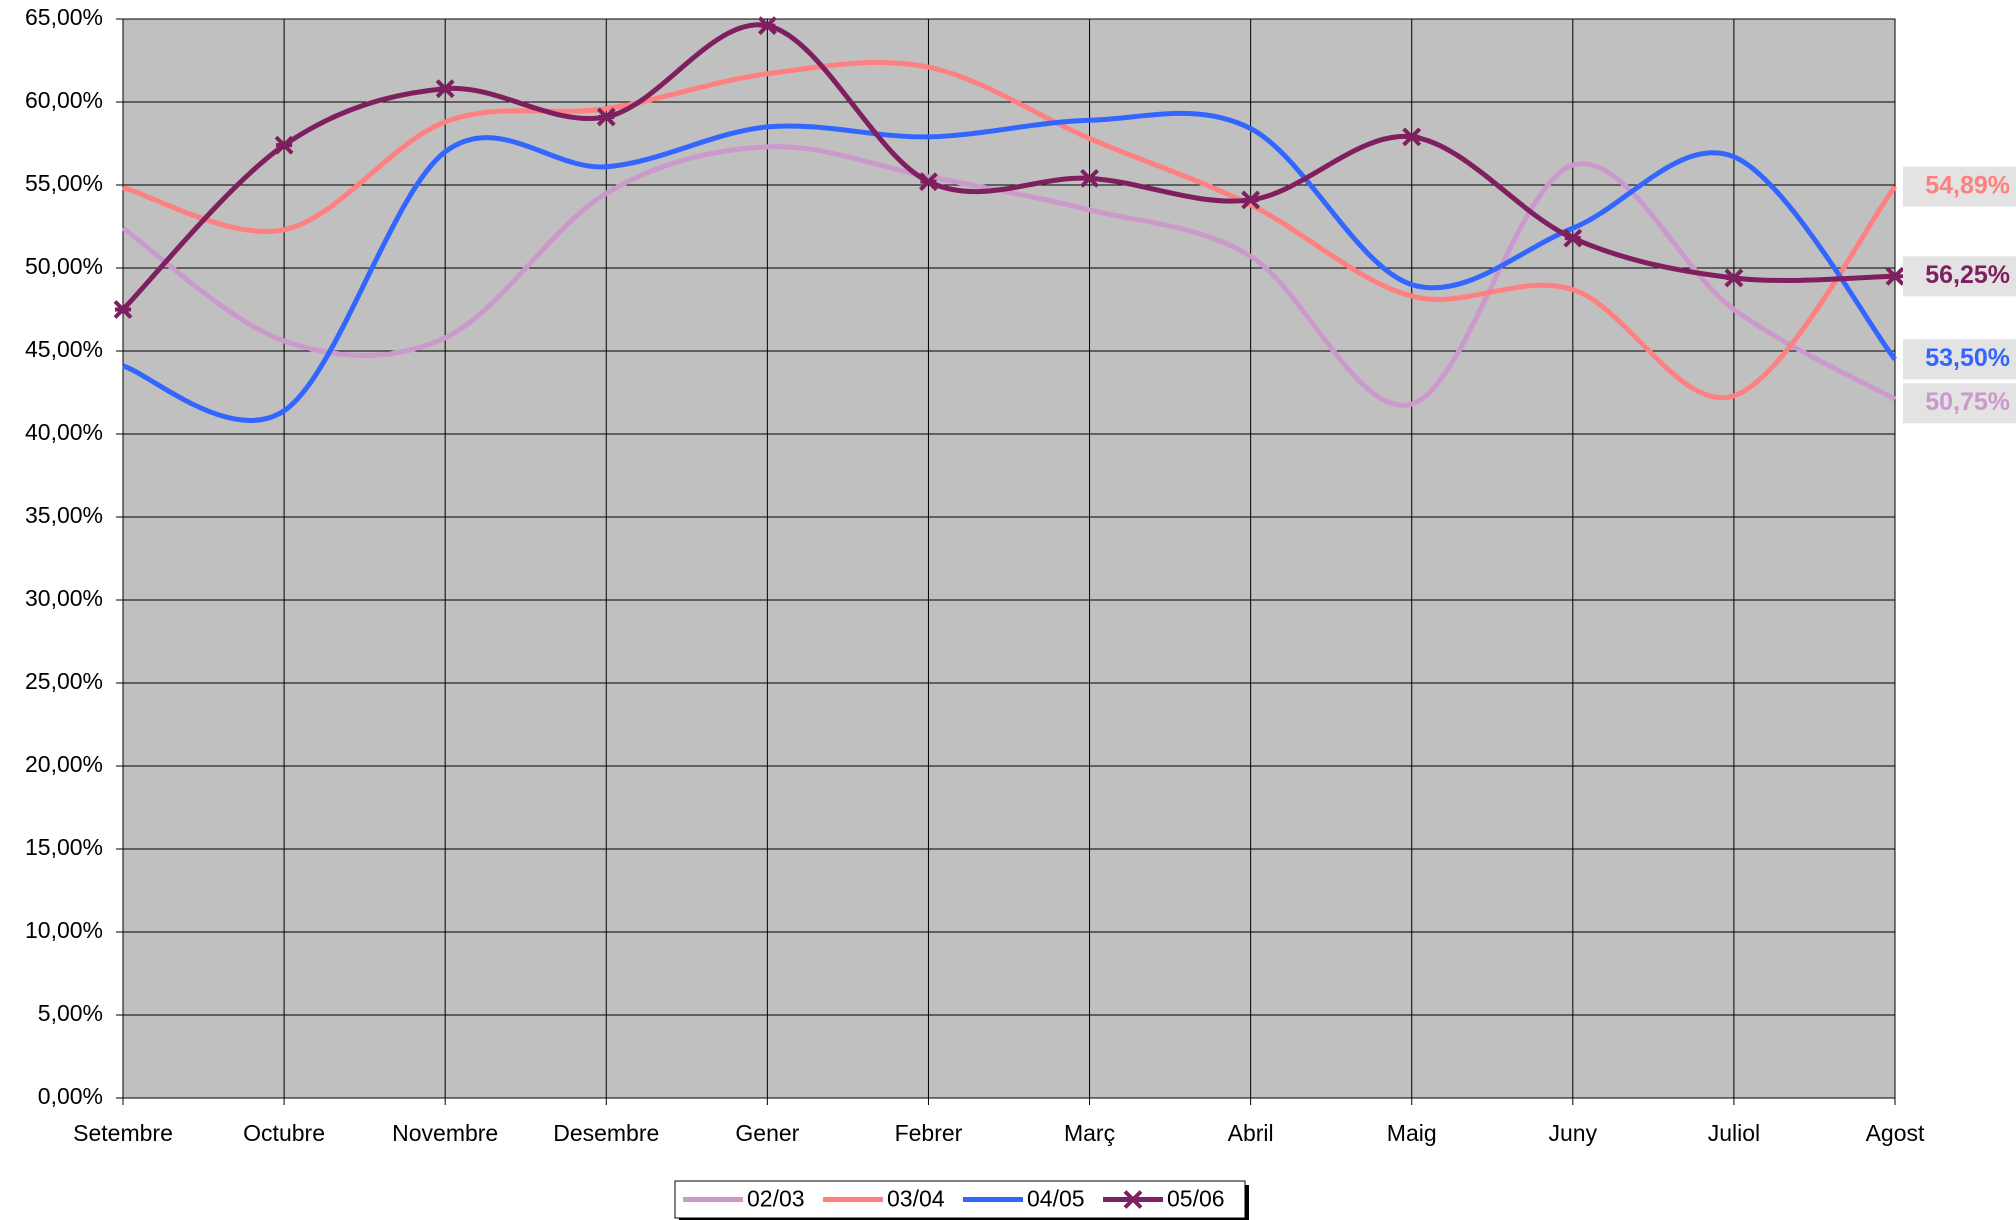 This screenshot has width=2016, height=1220. Describe the element at coordinates (1967, 185) in the screenshot. I see `end-label: 54,89%` at that location.